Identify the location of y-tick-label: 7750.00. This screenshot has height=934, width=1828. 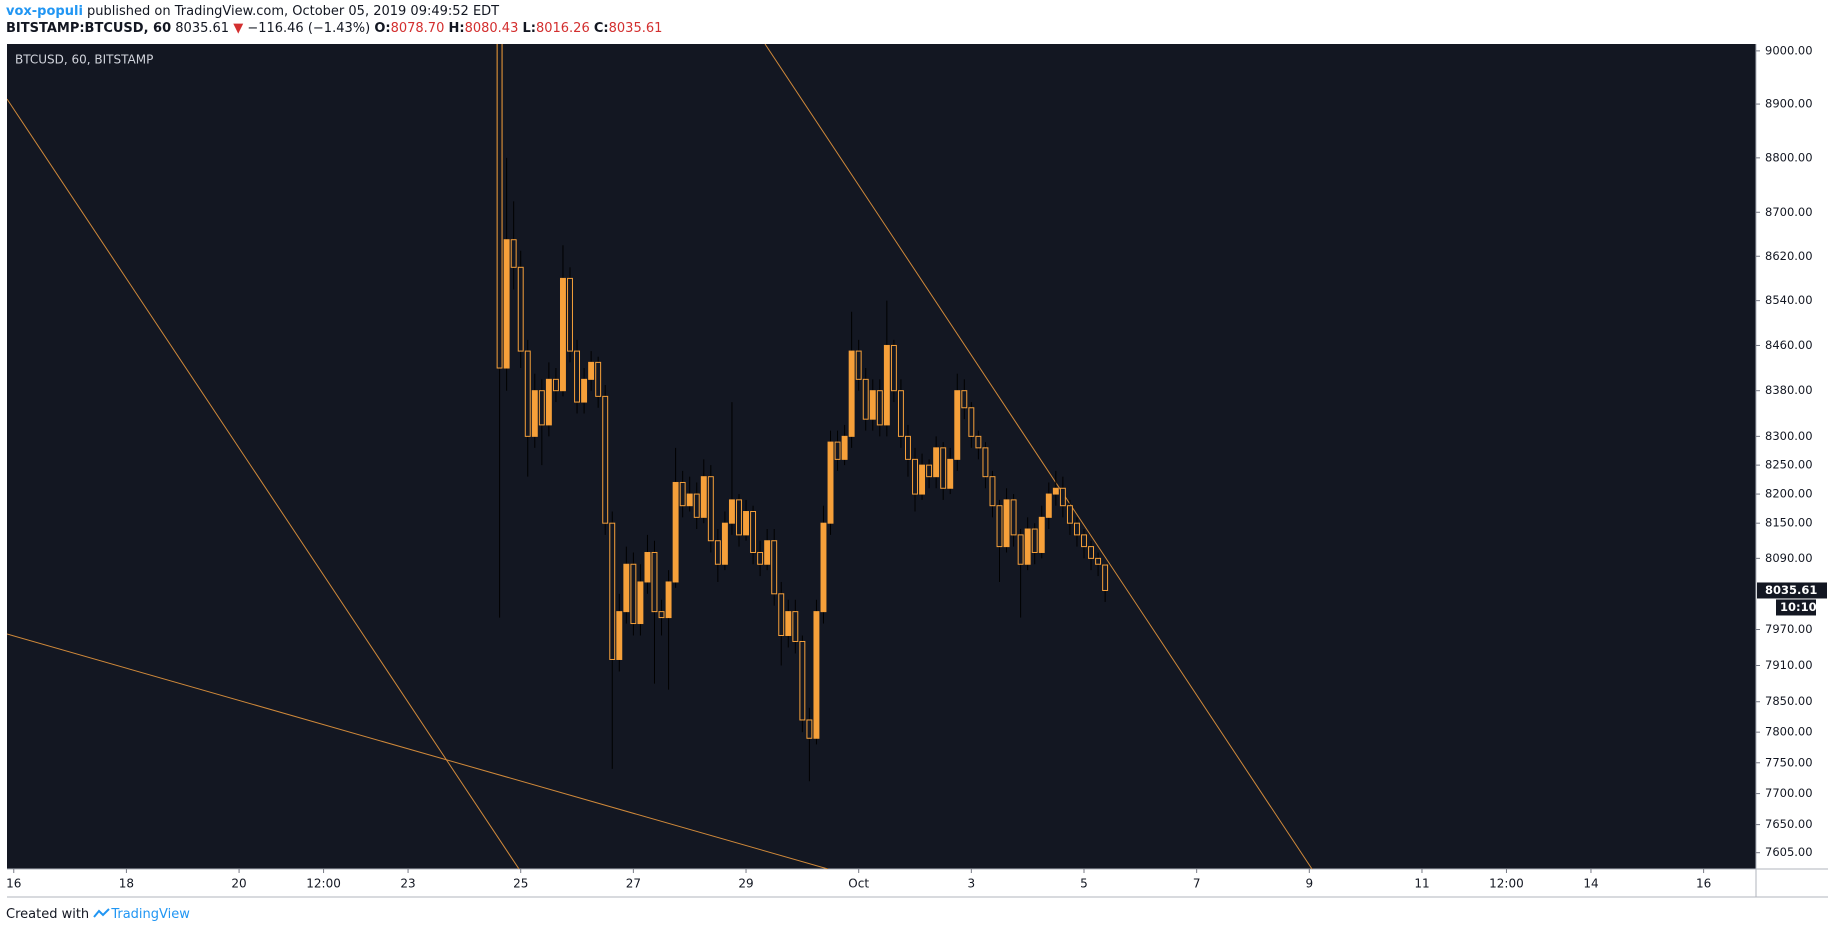
(1789, 762).